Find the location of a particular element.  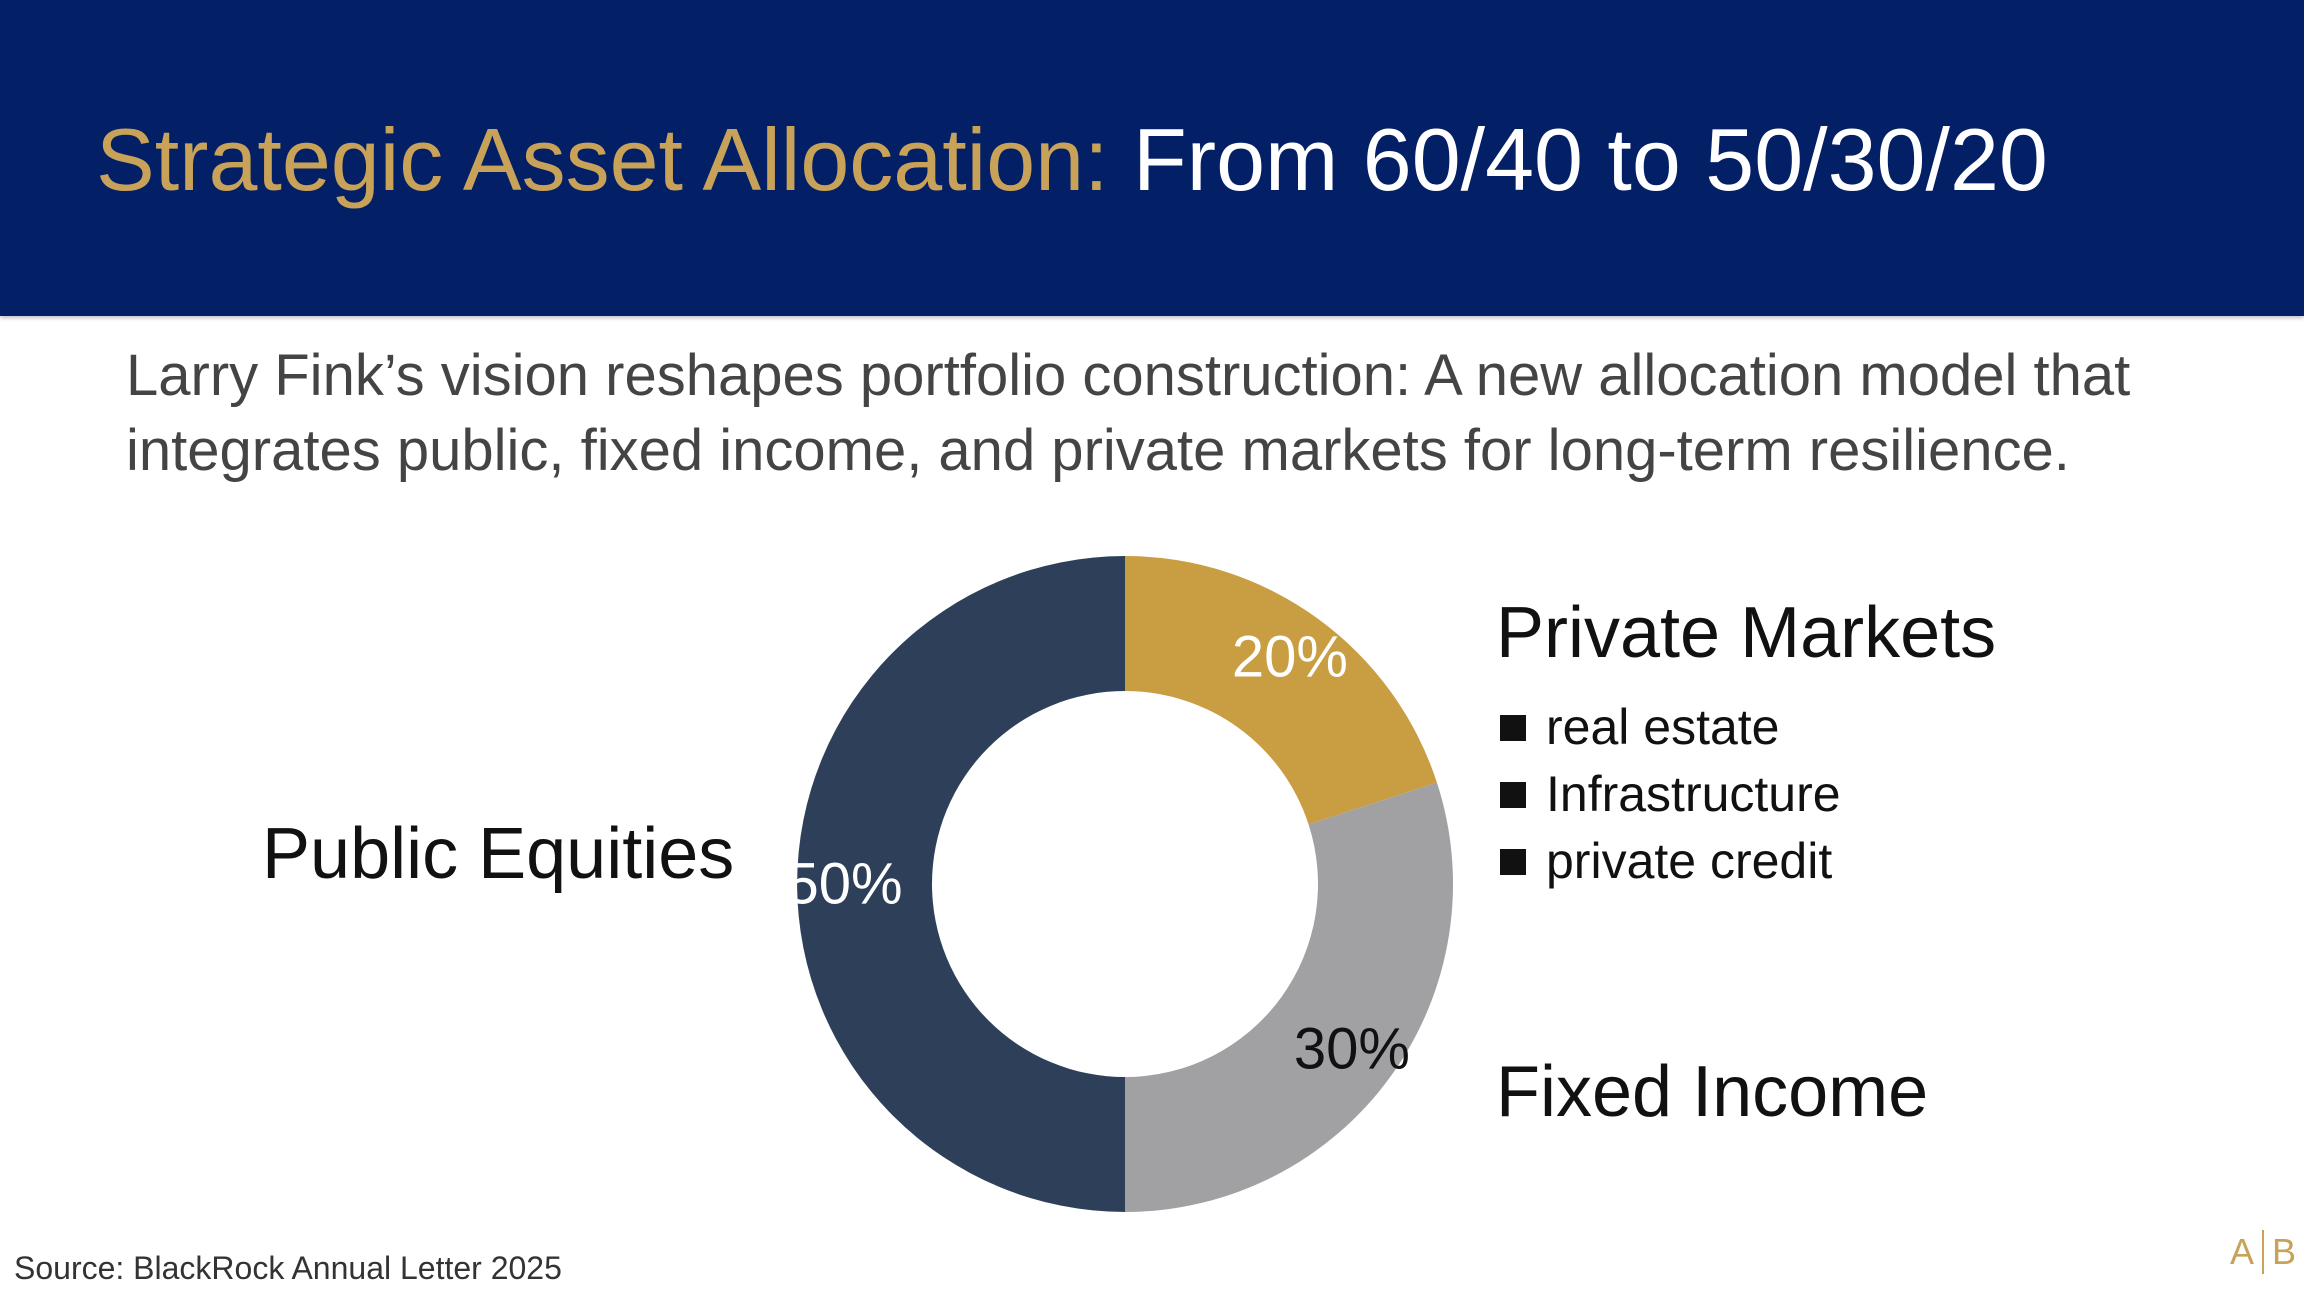

title-accent: Strategic Asset Allocation: is located at coordinates (602, 159).